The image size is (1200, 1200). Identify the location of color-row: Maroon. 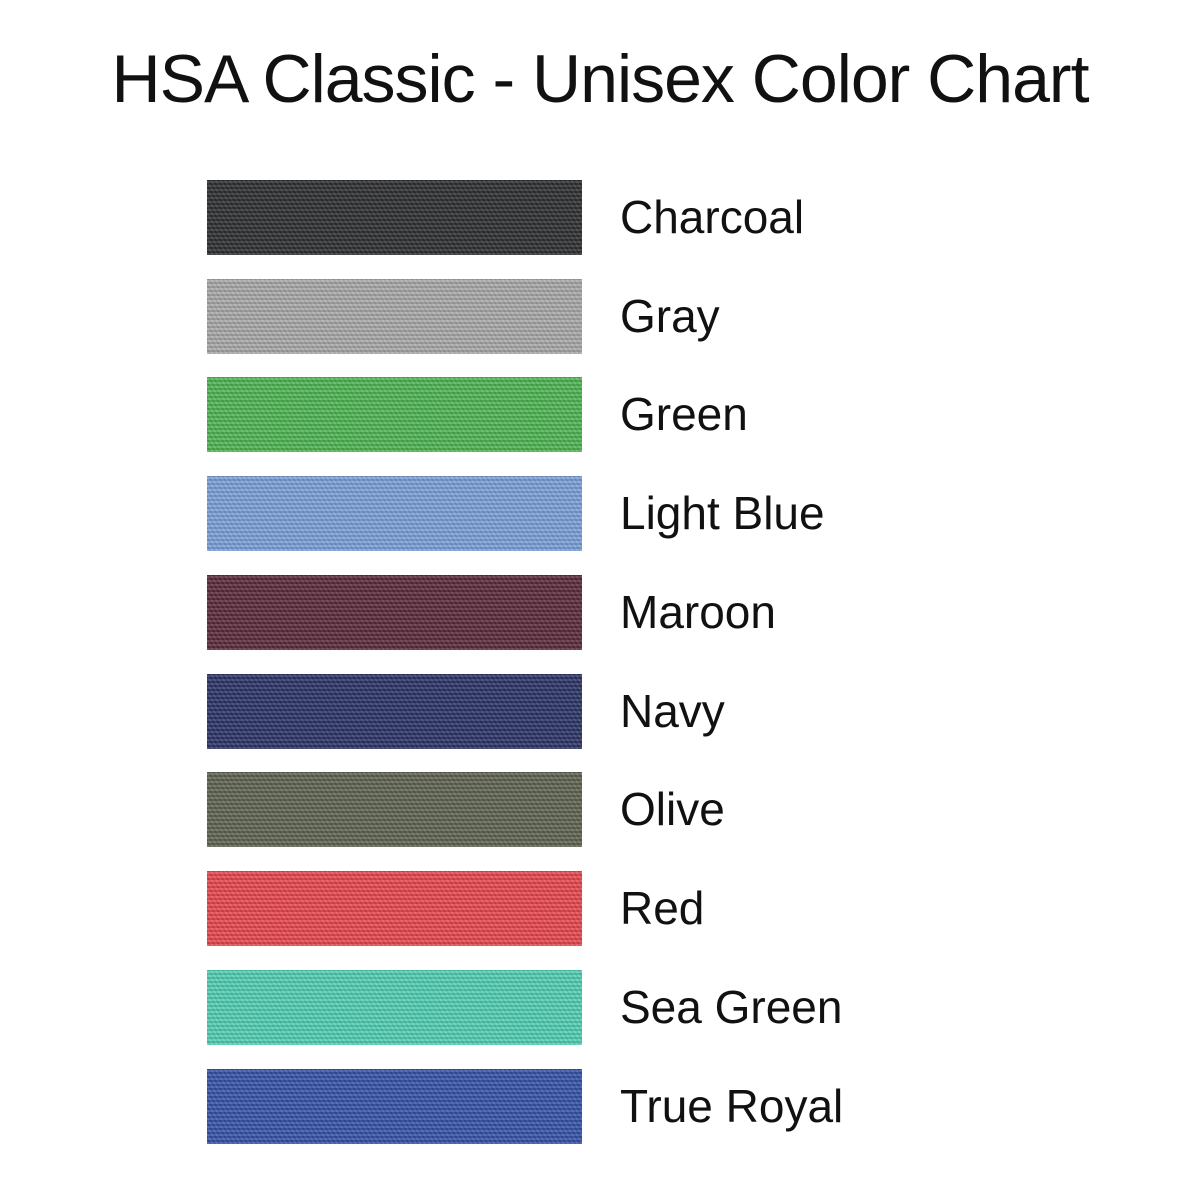
(657, 612).